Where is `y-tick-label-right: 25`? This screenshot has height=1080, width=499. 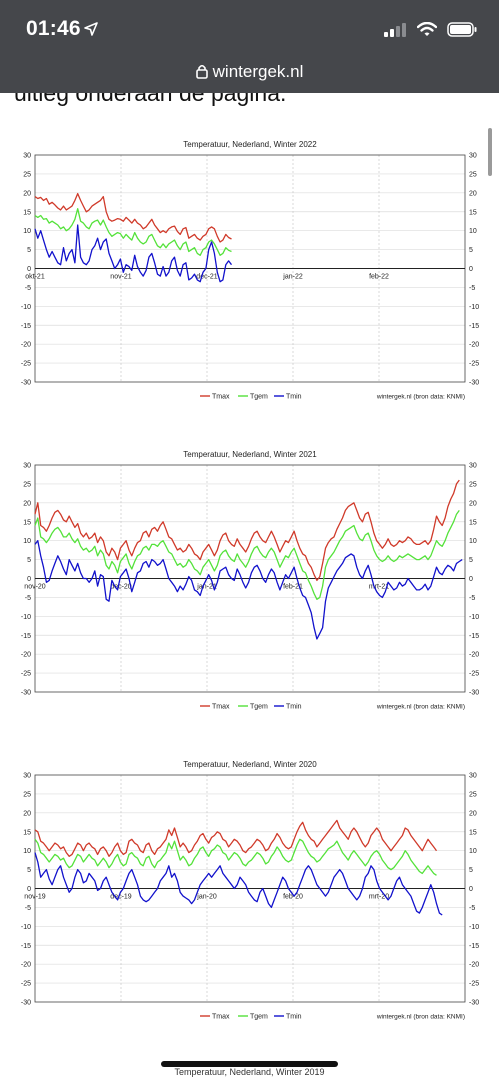 y-tick-label-right: 25 is located at coordinates (473, 484).